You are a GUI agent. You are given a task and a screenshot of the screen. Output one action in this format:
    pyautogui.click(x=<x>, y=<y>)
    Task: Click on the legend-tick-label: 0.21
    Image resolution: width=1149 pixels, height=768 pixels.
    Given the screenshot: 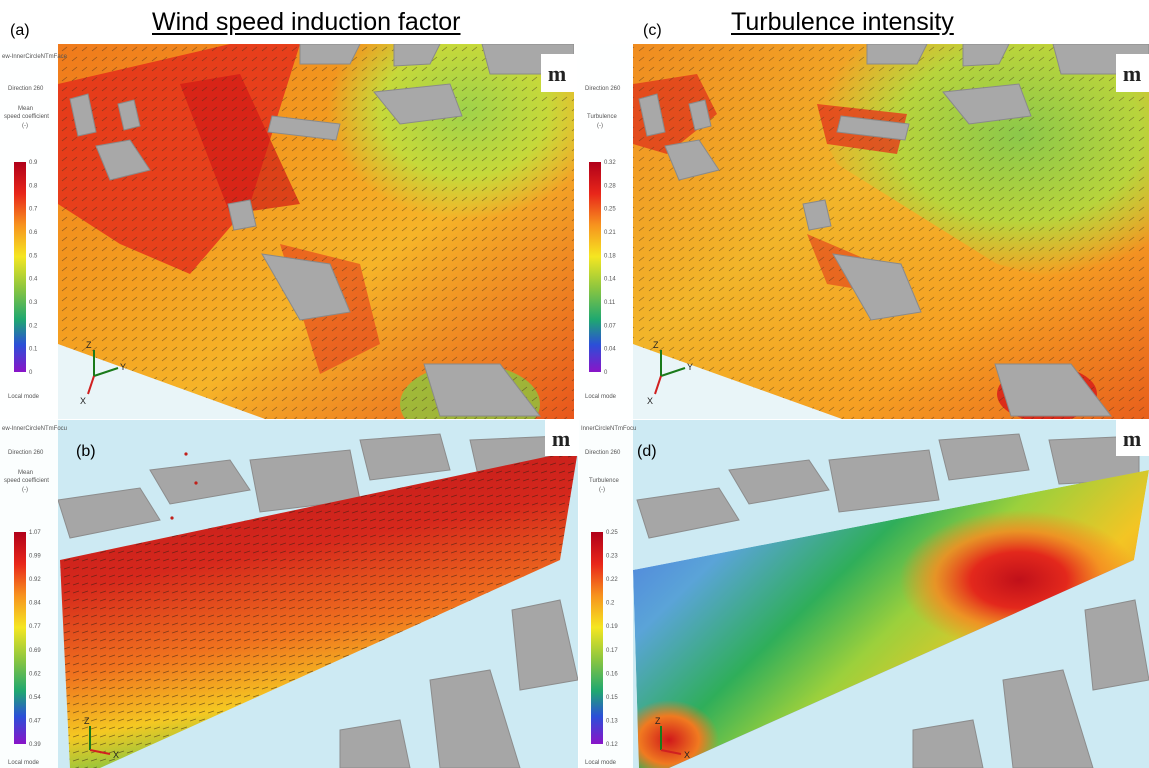 What is the action you would take?
    pyautogui.click(x=610, y=233)
    